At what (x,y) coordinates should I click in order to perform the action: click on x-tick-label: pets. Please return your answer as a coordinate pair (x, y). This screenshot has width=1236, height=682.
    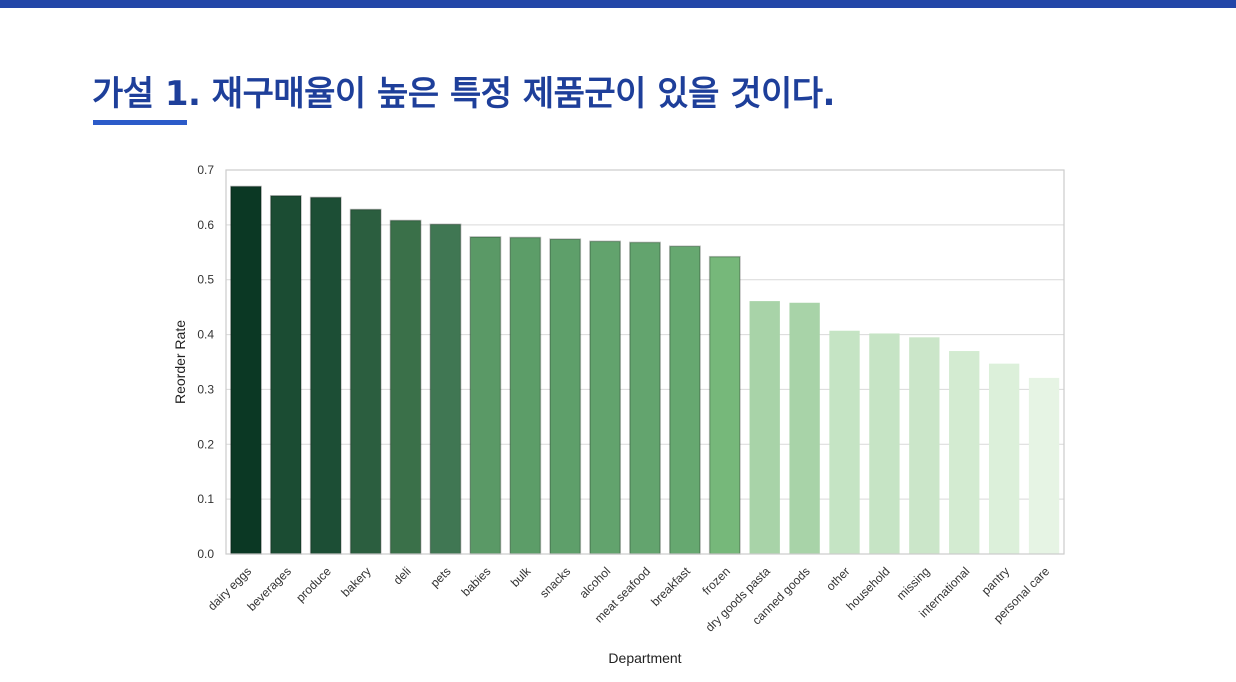
    Looking at the image, I should click on (441, 577).